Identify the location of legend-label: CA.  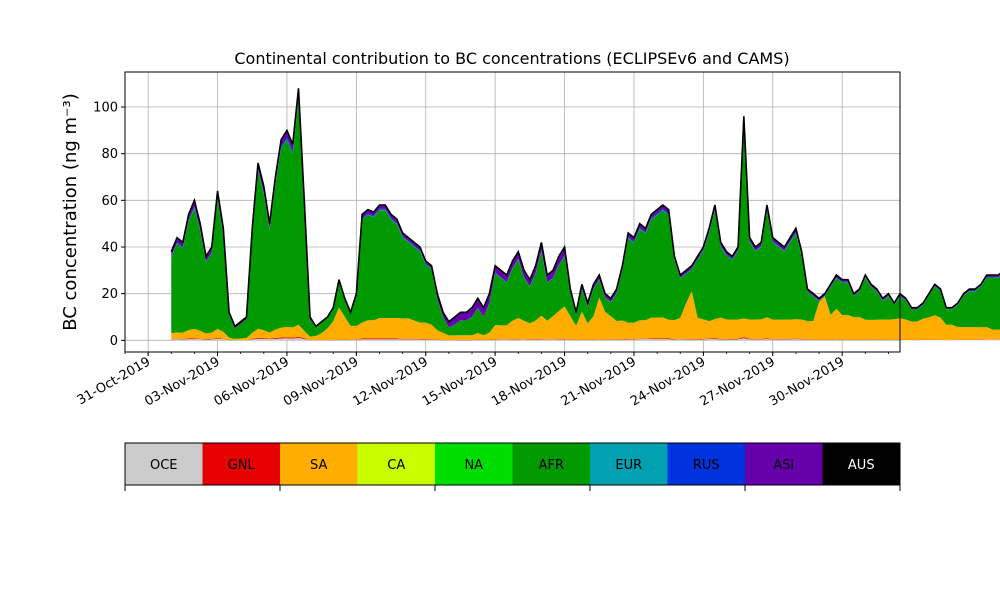
(396, 465).